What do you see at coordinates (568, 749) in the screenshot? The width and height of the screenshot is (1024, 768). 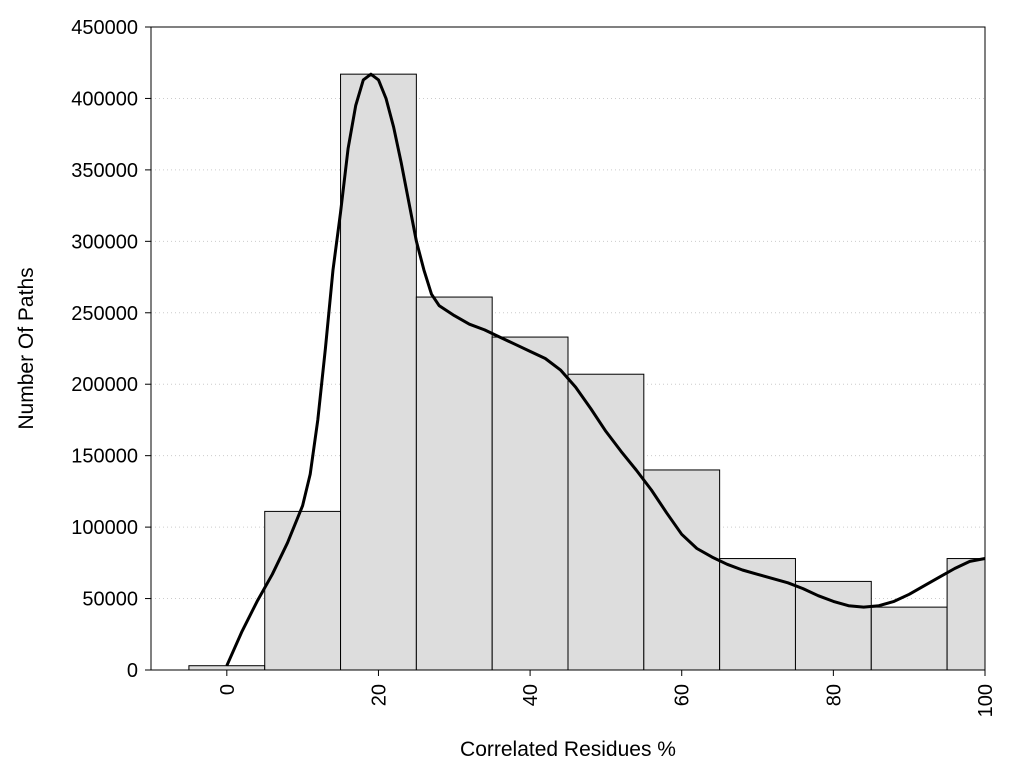 I see `x-axis-title: Correlated Residues %` at bounding box center [568, 749].